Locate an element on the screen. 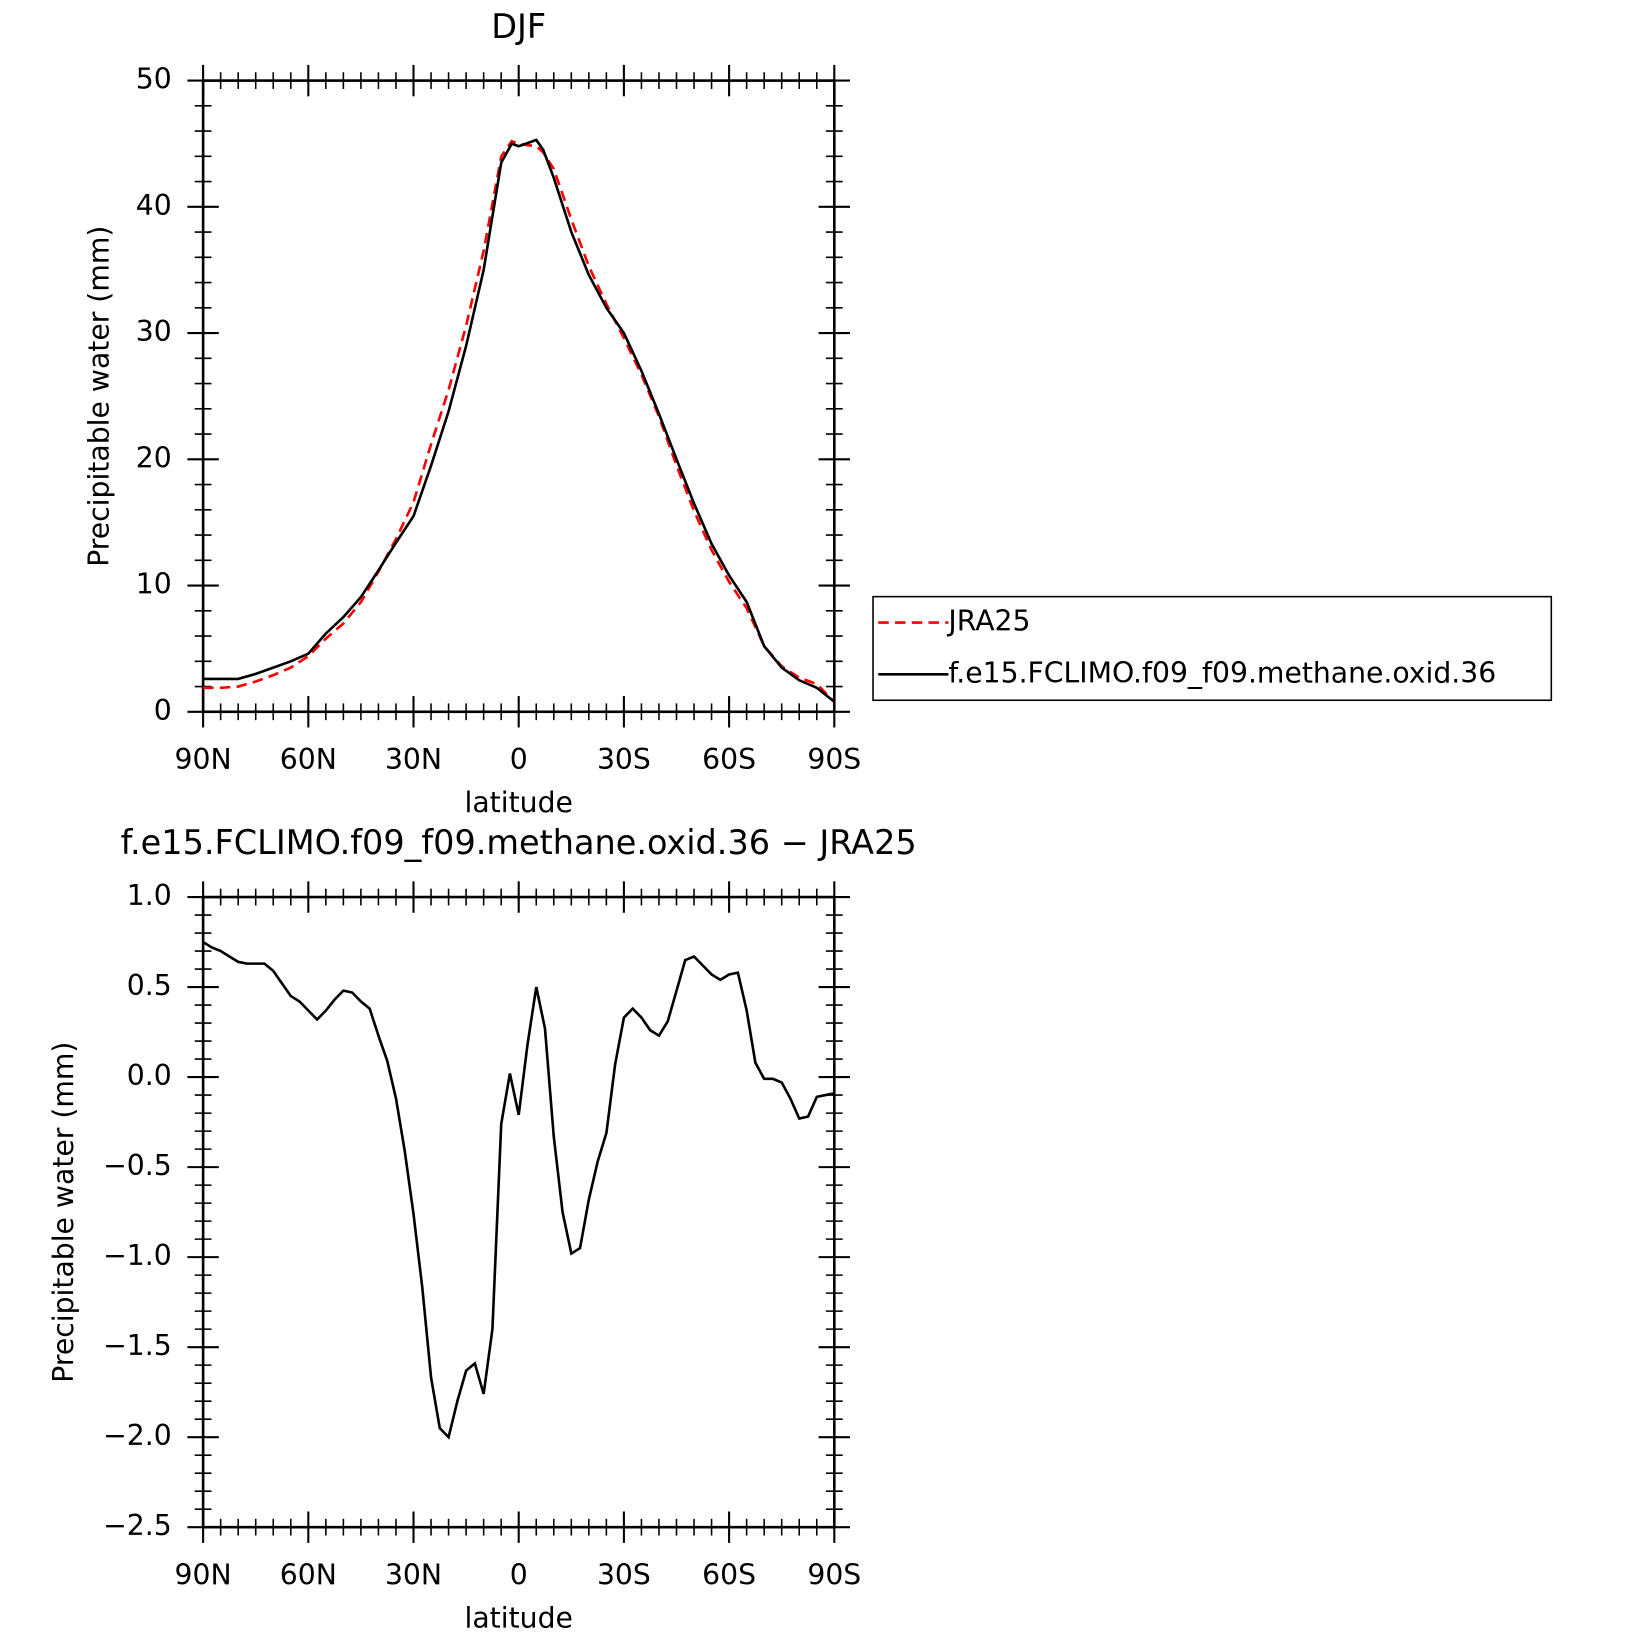 The image size is (1633, 1635). legend-label: JRA25 is located at coordinates (988, 621).